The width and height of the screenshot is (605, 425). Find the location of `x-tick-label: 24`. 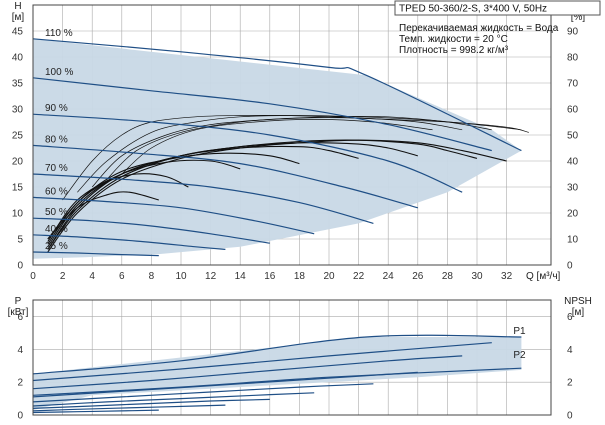

x-tick-label: 24 is located at coordinates (389, 276).